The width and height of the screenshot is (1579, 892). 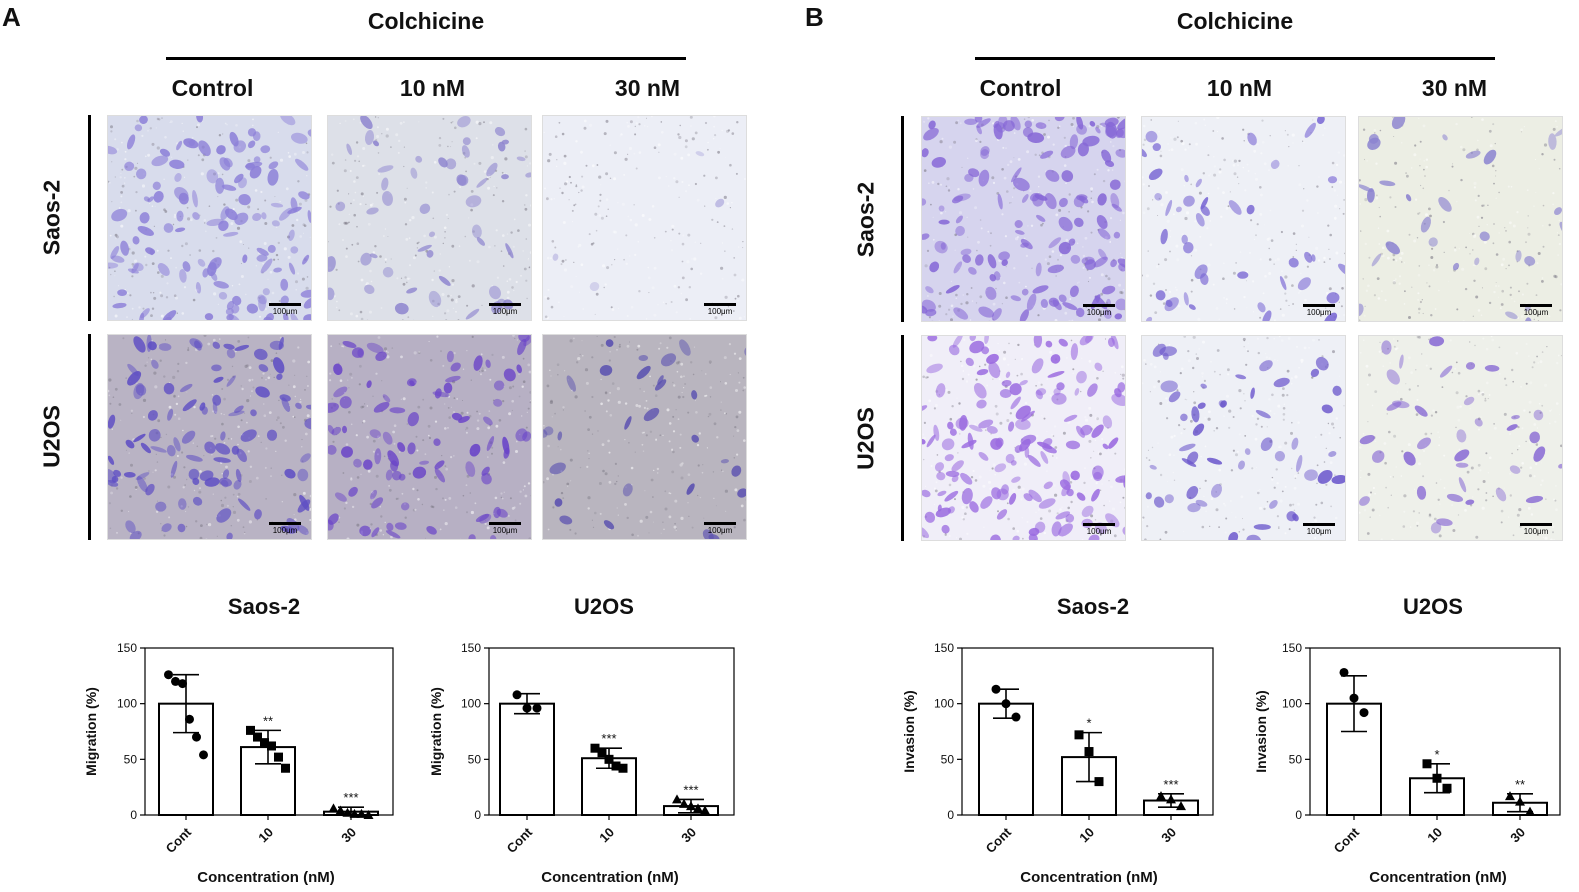 What do you see at coordinates (426, 58) in the screenshot?
I see `panel-a-header-line` at bounding box center [426, 58].